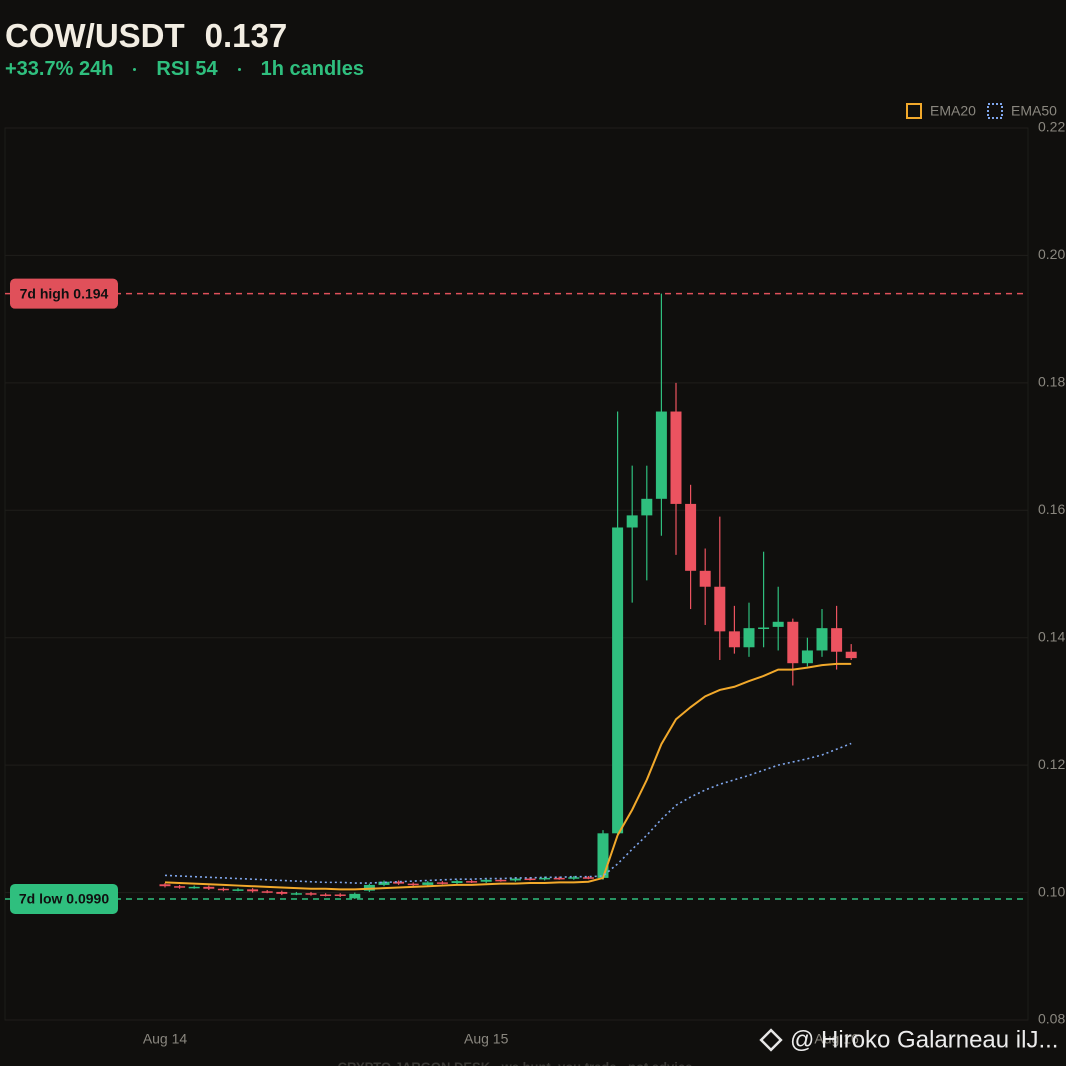 The width and height of the screenshot is (1066, 1066). I want to click on y-tick-label: 0.20, so click(1051, 254).